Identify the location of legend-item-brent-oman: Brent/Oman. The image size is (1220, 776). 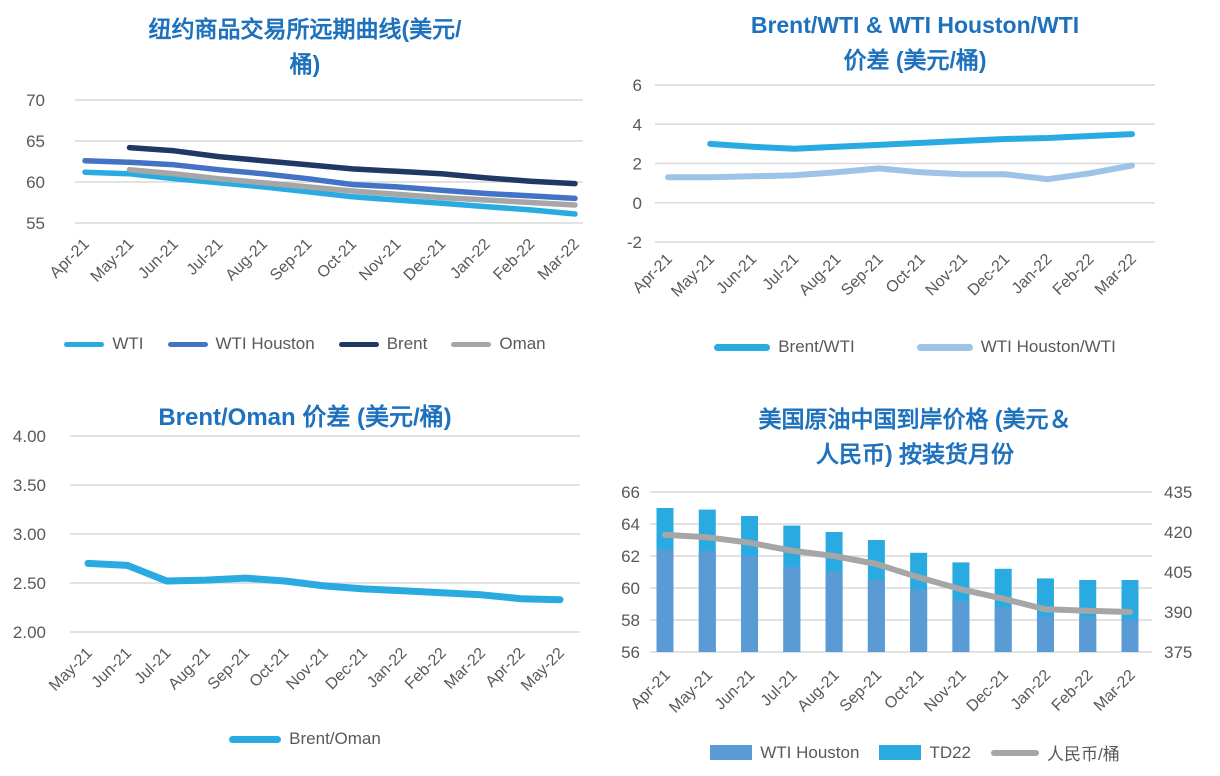
(305, 739).